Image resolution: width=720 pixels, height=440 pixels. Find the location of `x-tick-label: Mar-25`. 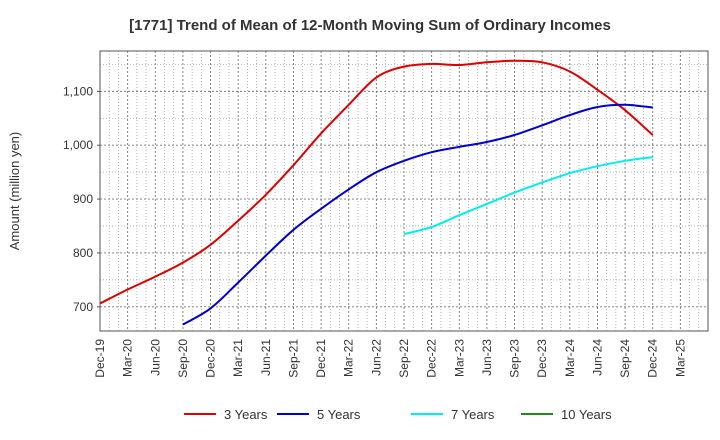

x-tick-label: Mar-25 is located at coordinates (680, 358).